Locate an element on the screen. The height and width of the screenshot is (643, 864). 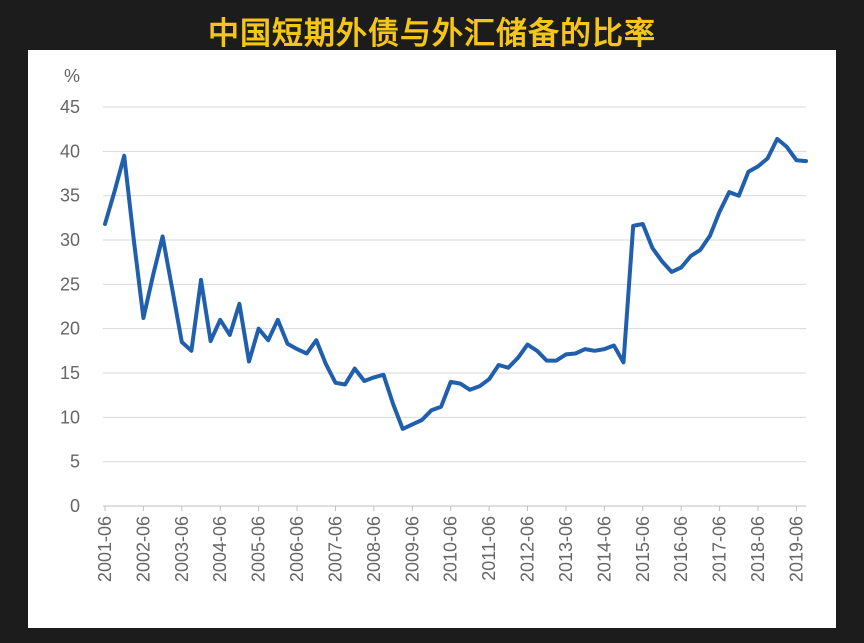
x-tick-label: 2007-06 is located at coordinates (335, 549).